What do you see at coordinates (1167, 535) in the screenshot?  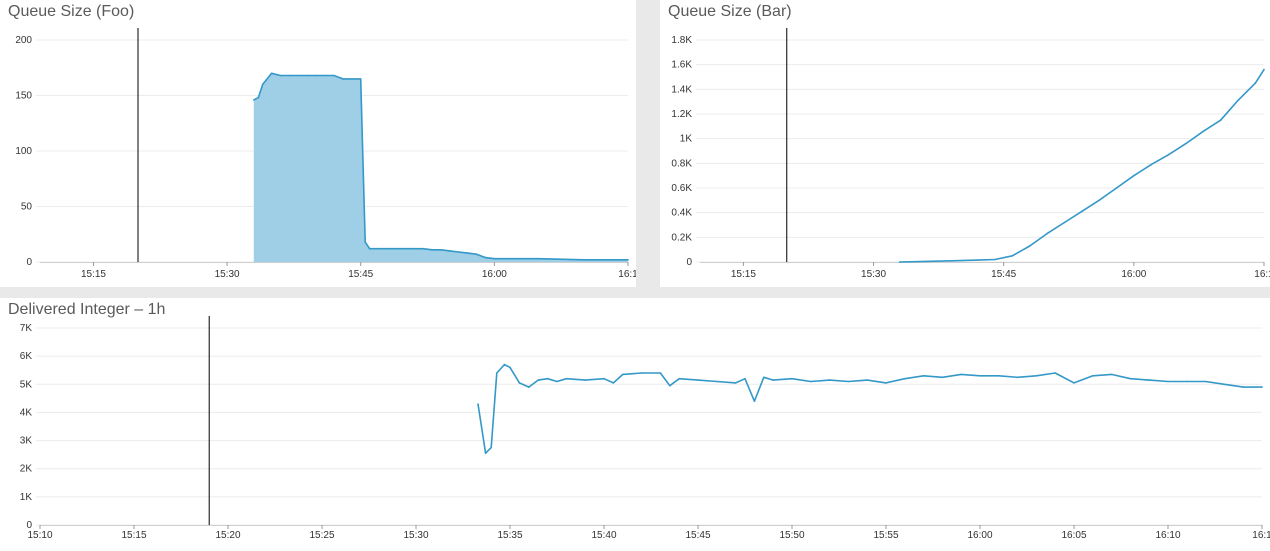 I see `x-tick-label: 16:10` at bounding box center [1167, 535].